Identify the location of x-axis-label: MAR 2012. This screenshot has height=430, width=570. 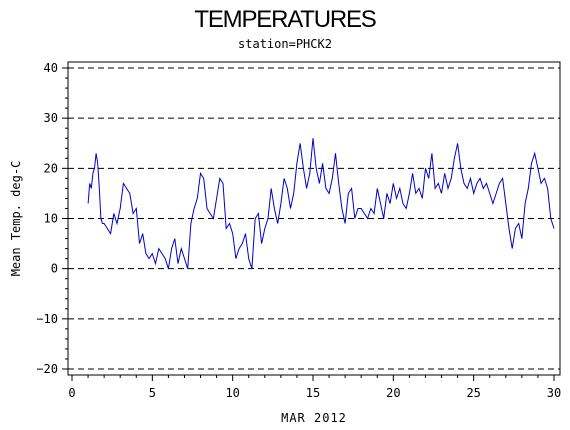
(314, 418).